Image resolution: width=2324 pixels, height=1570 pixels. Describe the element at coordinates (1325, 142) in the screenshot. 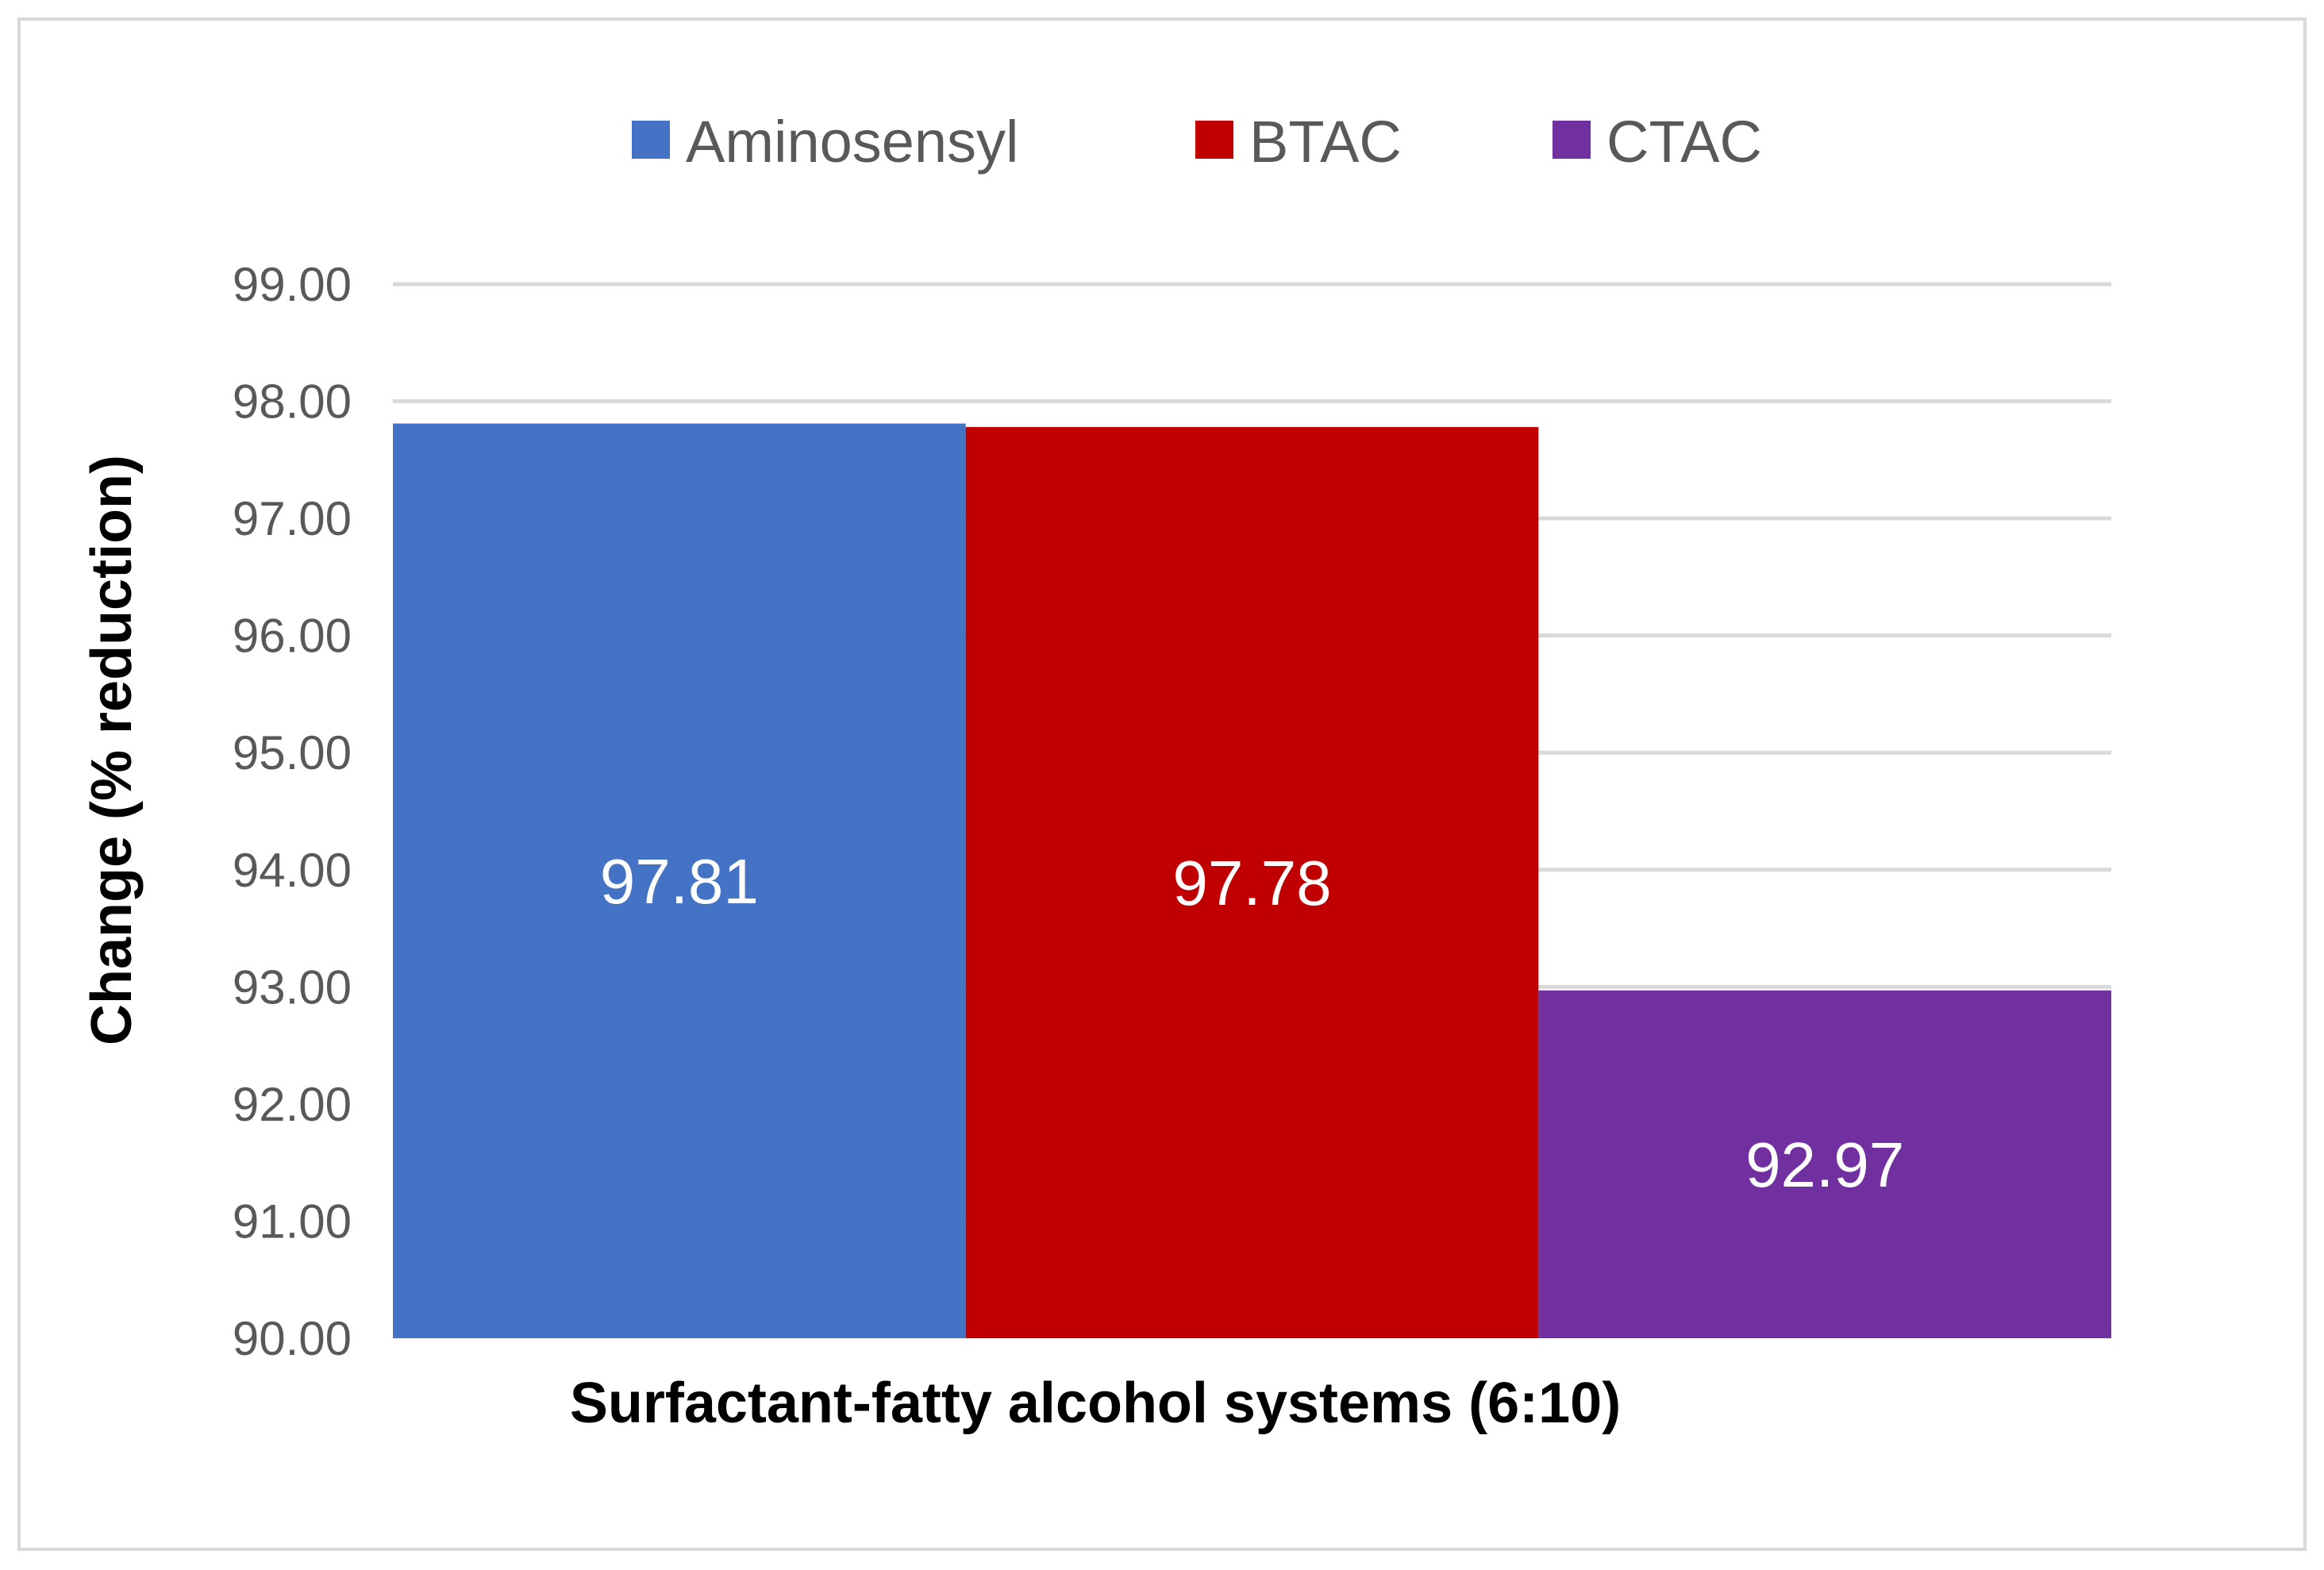

I see `legend-label-btac: BTAC` at that location.